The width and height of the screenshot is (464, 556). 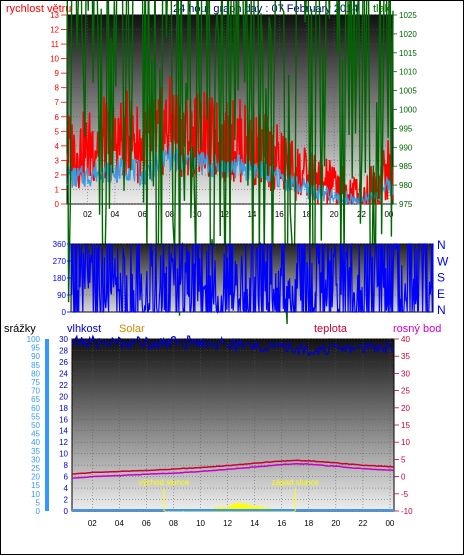 What do you see at coordinates (35, 391) in the screenshot?
I see `rain-tick-label: 70` at bounding box center [35, 391].